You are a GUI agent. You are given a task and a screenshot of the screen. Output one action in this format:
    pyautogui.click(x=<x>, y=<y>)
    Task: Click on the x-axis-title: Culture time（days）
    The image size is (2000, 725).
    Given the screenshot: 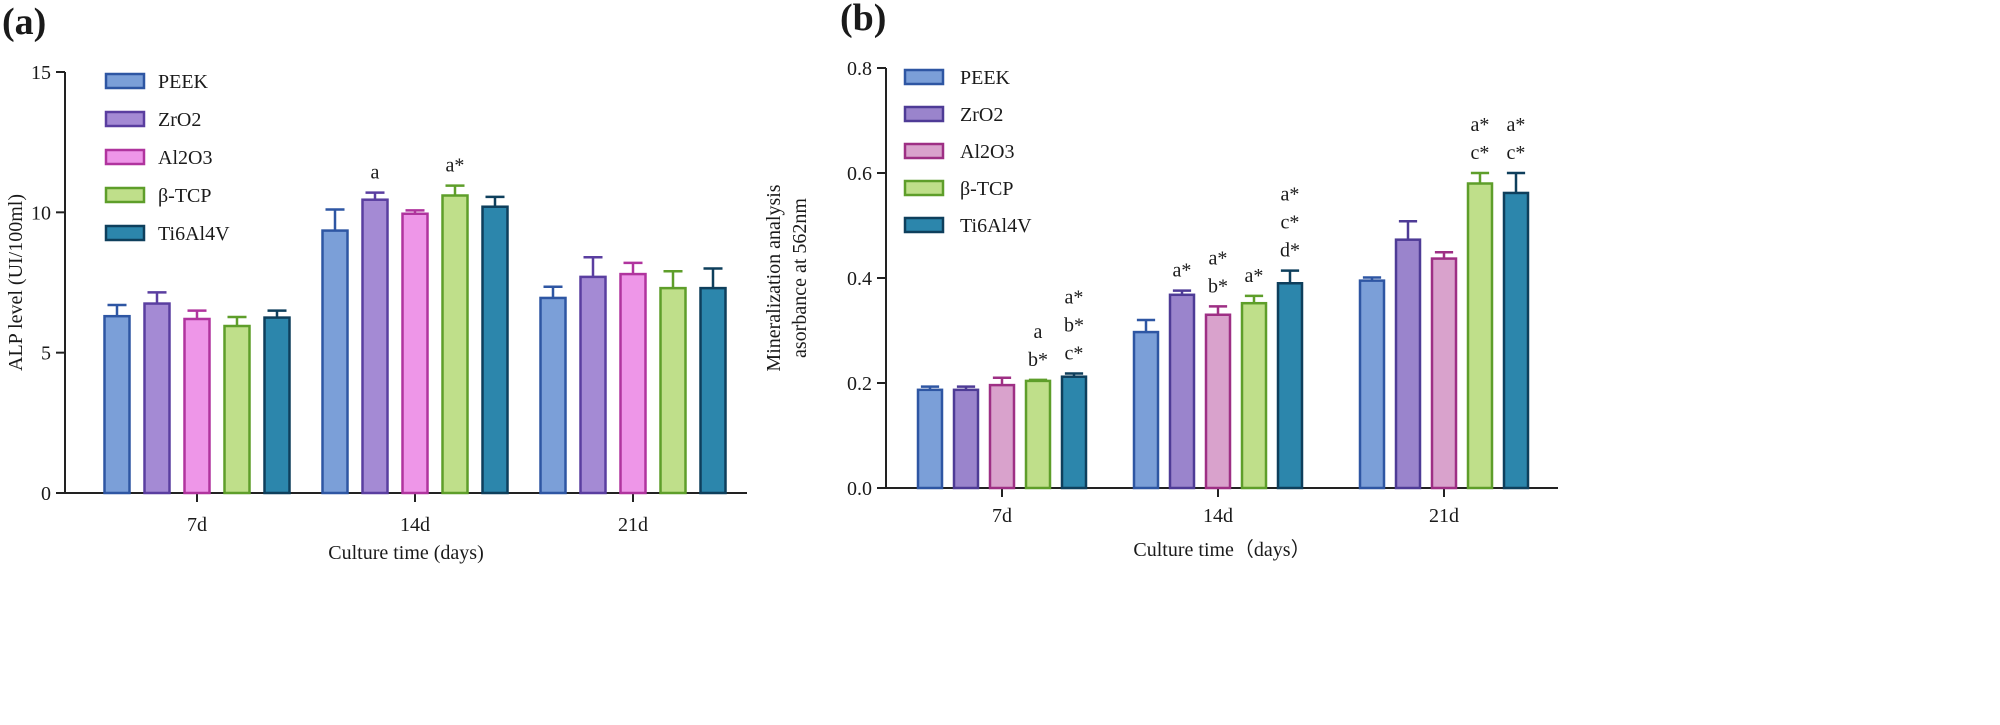 What is the action you would take?
    pyautogui.click(x=1221, y=549)
    